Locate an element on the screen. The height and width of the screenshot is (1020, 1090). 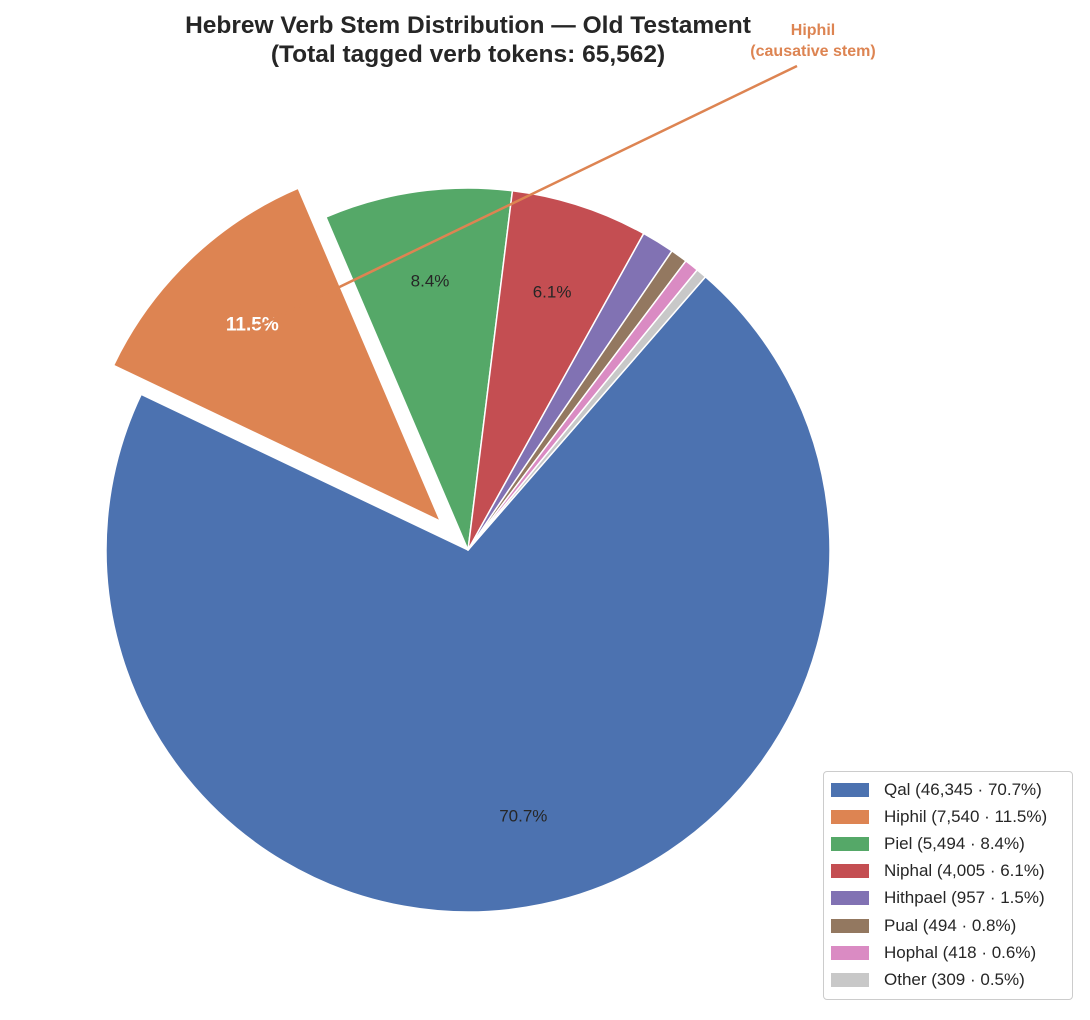
legend-label: Hiphil (7,540 · 11.5%) is located at coordinates (966, 816).